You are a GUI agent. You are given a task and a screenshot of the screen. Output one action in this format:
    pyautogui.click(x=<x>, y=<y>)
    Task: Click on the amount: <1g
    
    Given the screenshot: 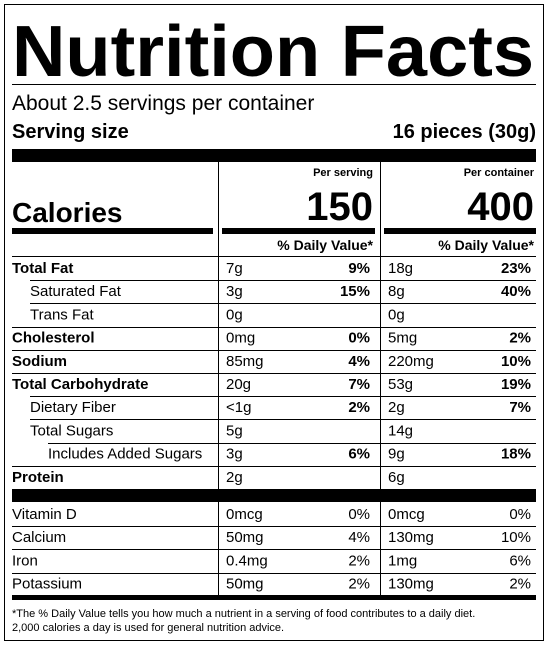 What is the action you would take?
    pyautogui.click(x=238, y=407)
    